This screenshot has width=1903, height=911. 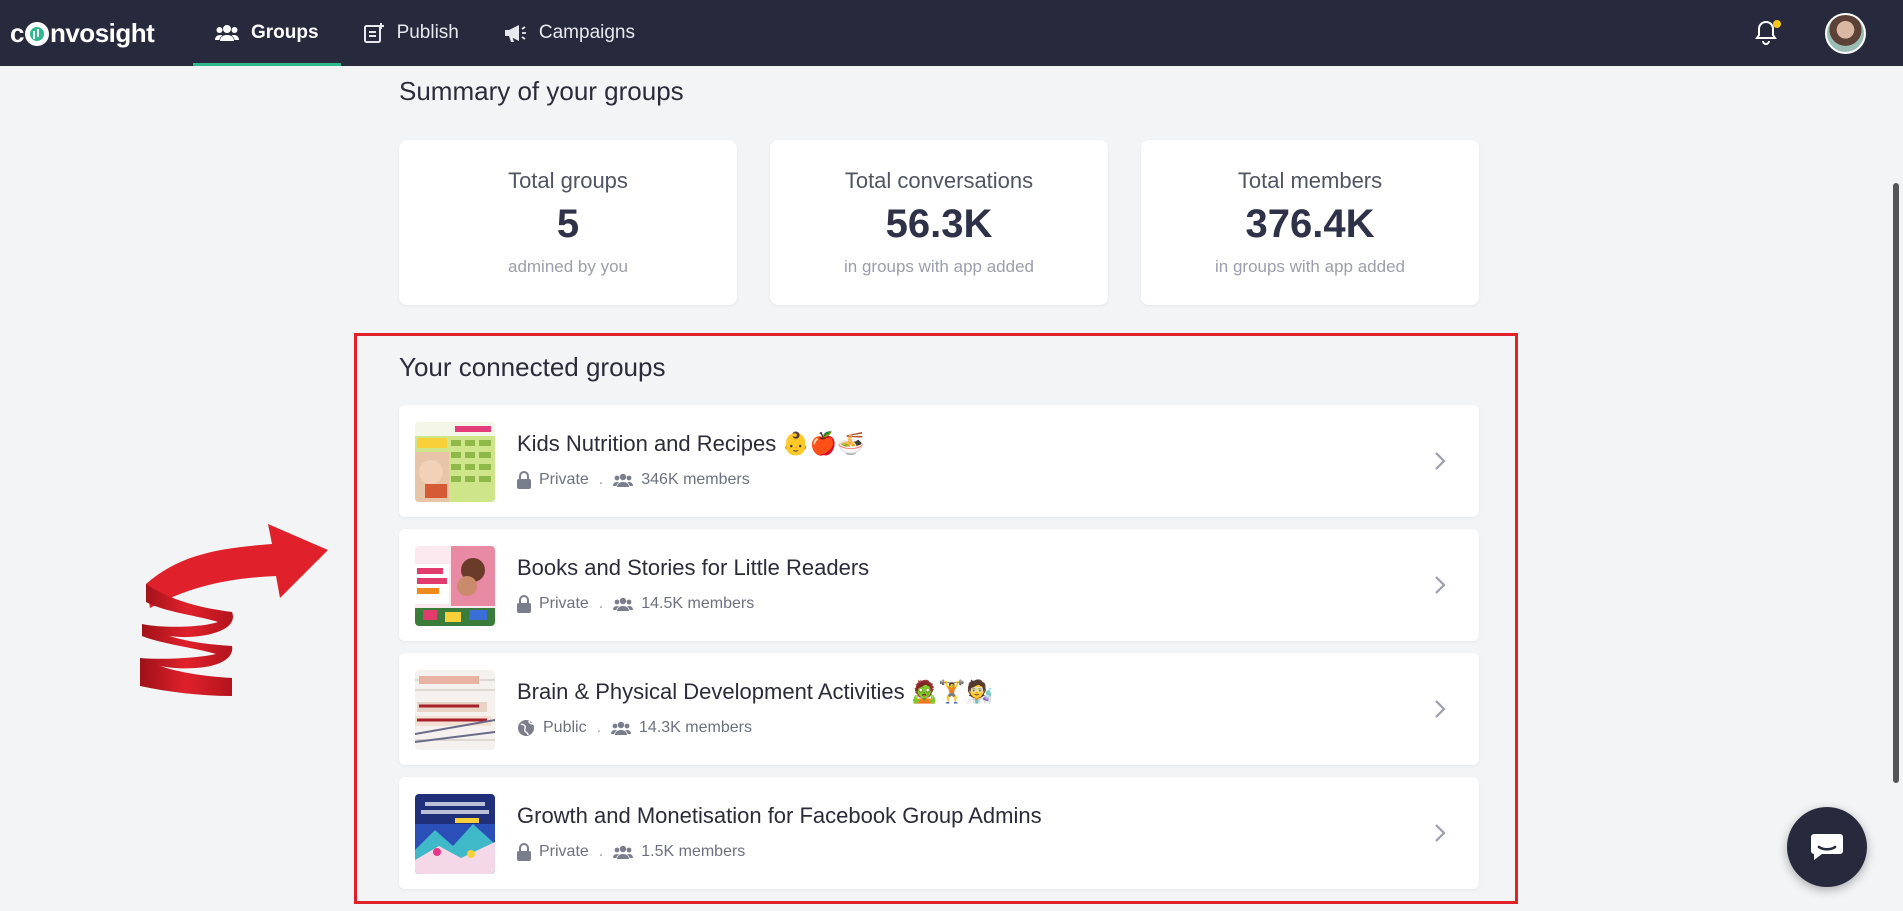 I want to click on nav-campaigns: Campaigns, so click(x=569, y=33).